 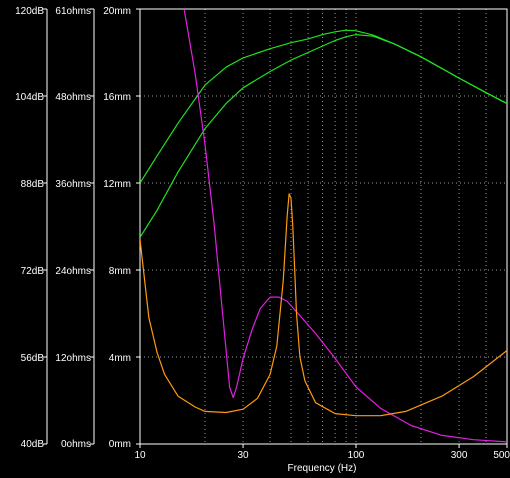 I want to click on y-tick-label: 72dB, so click(x=33, y=271).